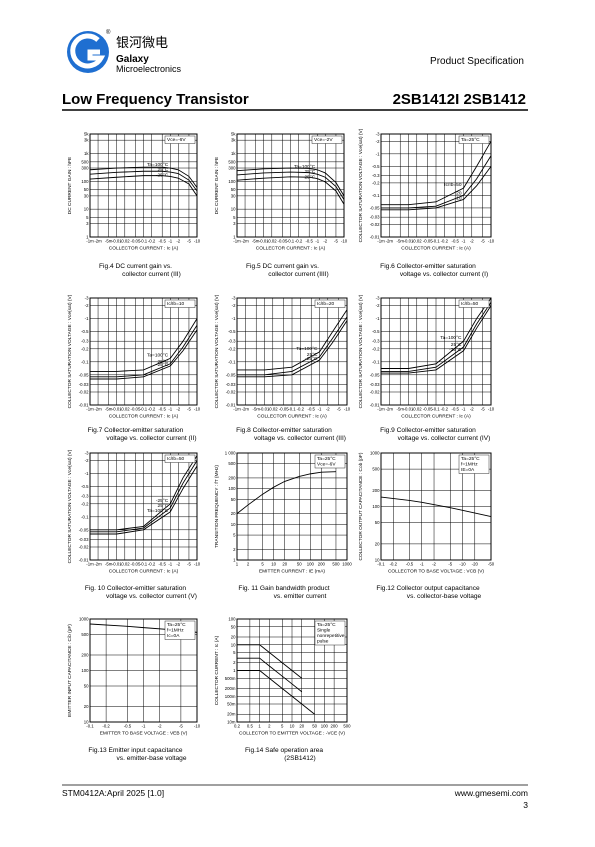 This screenshot has height=847, width=595. I want to click on x-tick-label: 20, so click(301, 726).